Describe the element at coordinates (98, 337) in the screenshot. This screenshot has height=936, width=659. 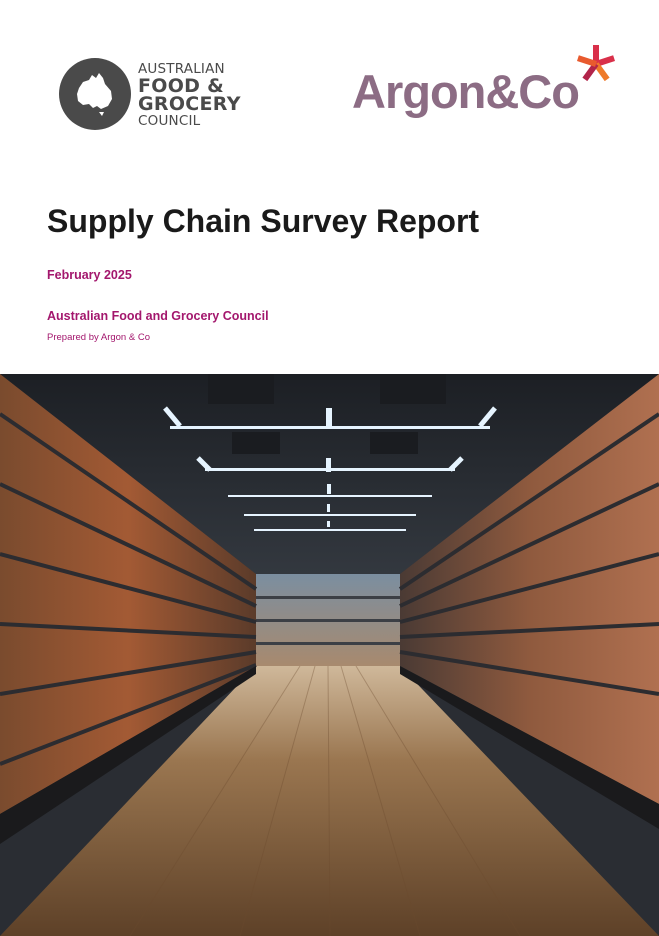
I see `prepared-by: Prepared by Argon & Co` at that location.